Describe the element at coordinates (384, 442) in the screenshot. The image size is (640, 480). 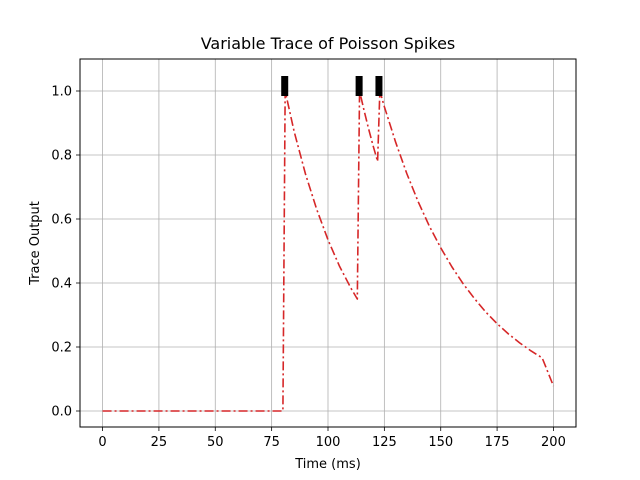
I see `x-tick-label: 125` at that location.